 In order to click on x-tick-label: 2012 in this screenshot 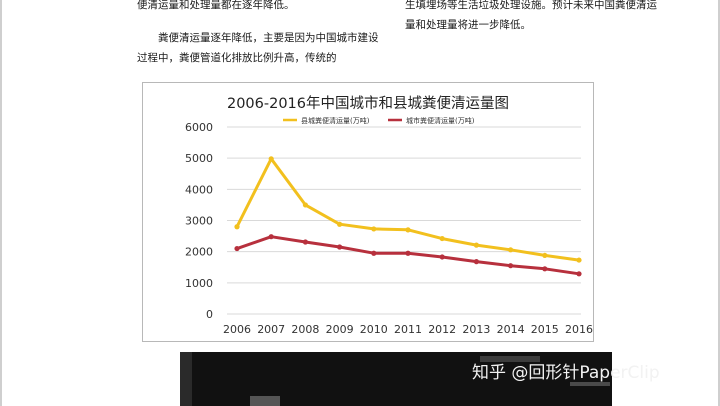, I will do `click(442, 329)`.